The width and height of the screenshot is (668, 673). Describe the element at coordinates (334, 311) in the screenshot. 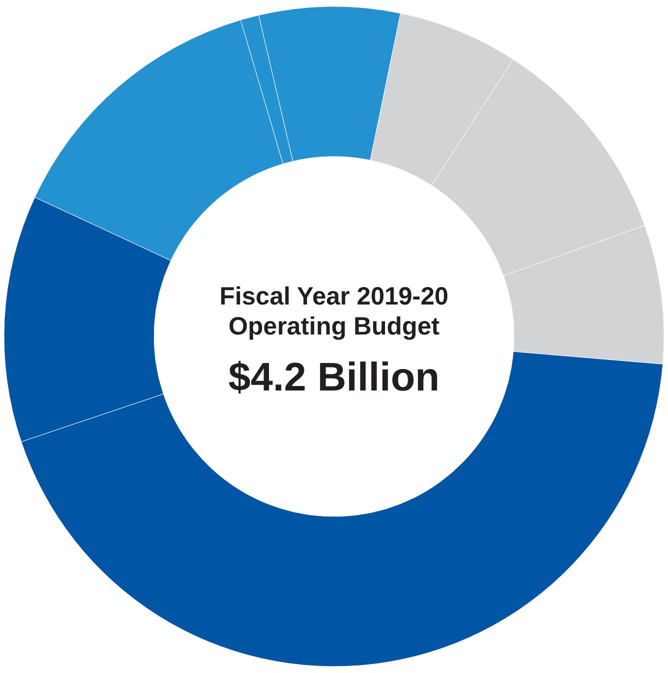

I see `text: Fiscal Year 2019-20 Operating Budget` at that location.